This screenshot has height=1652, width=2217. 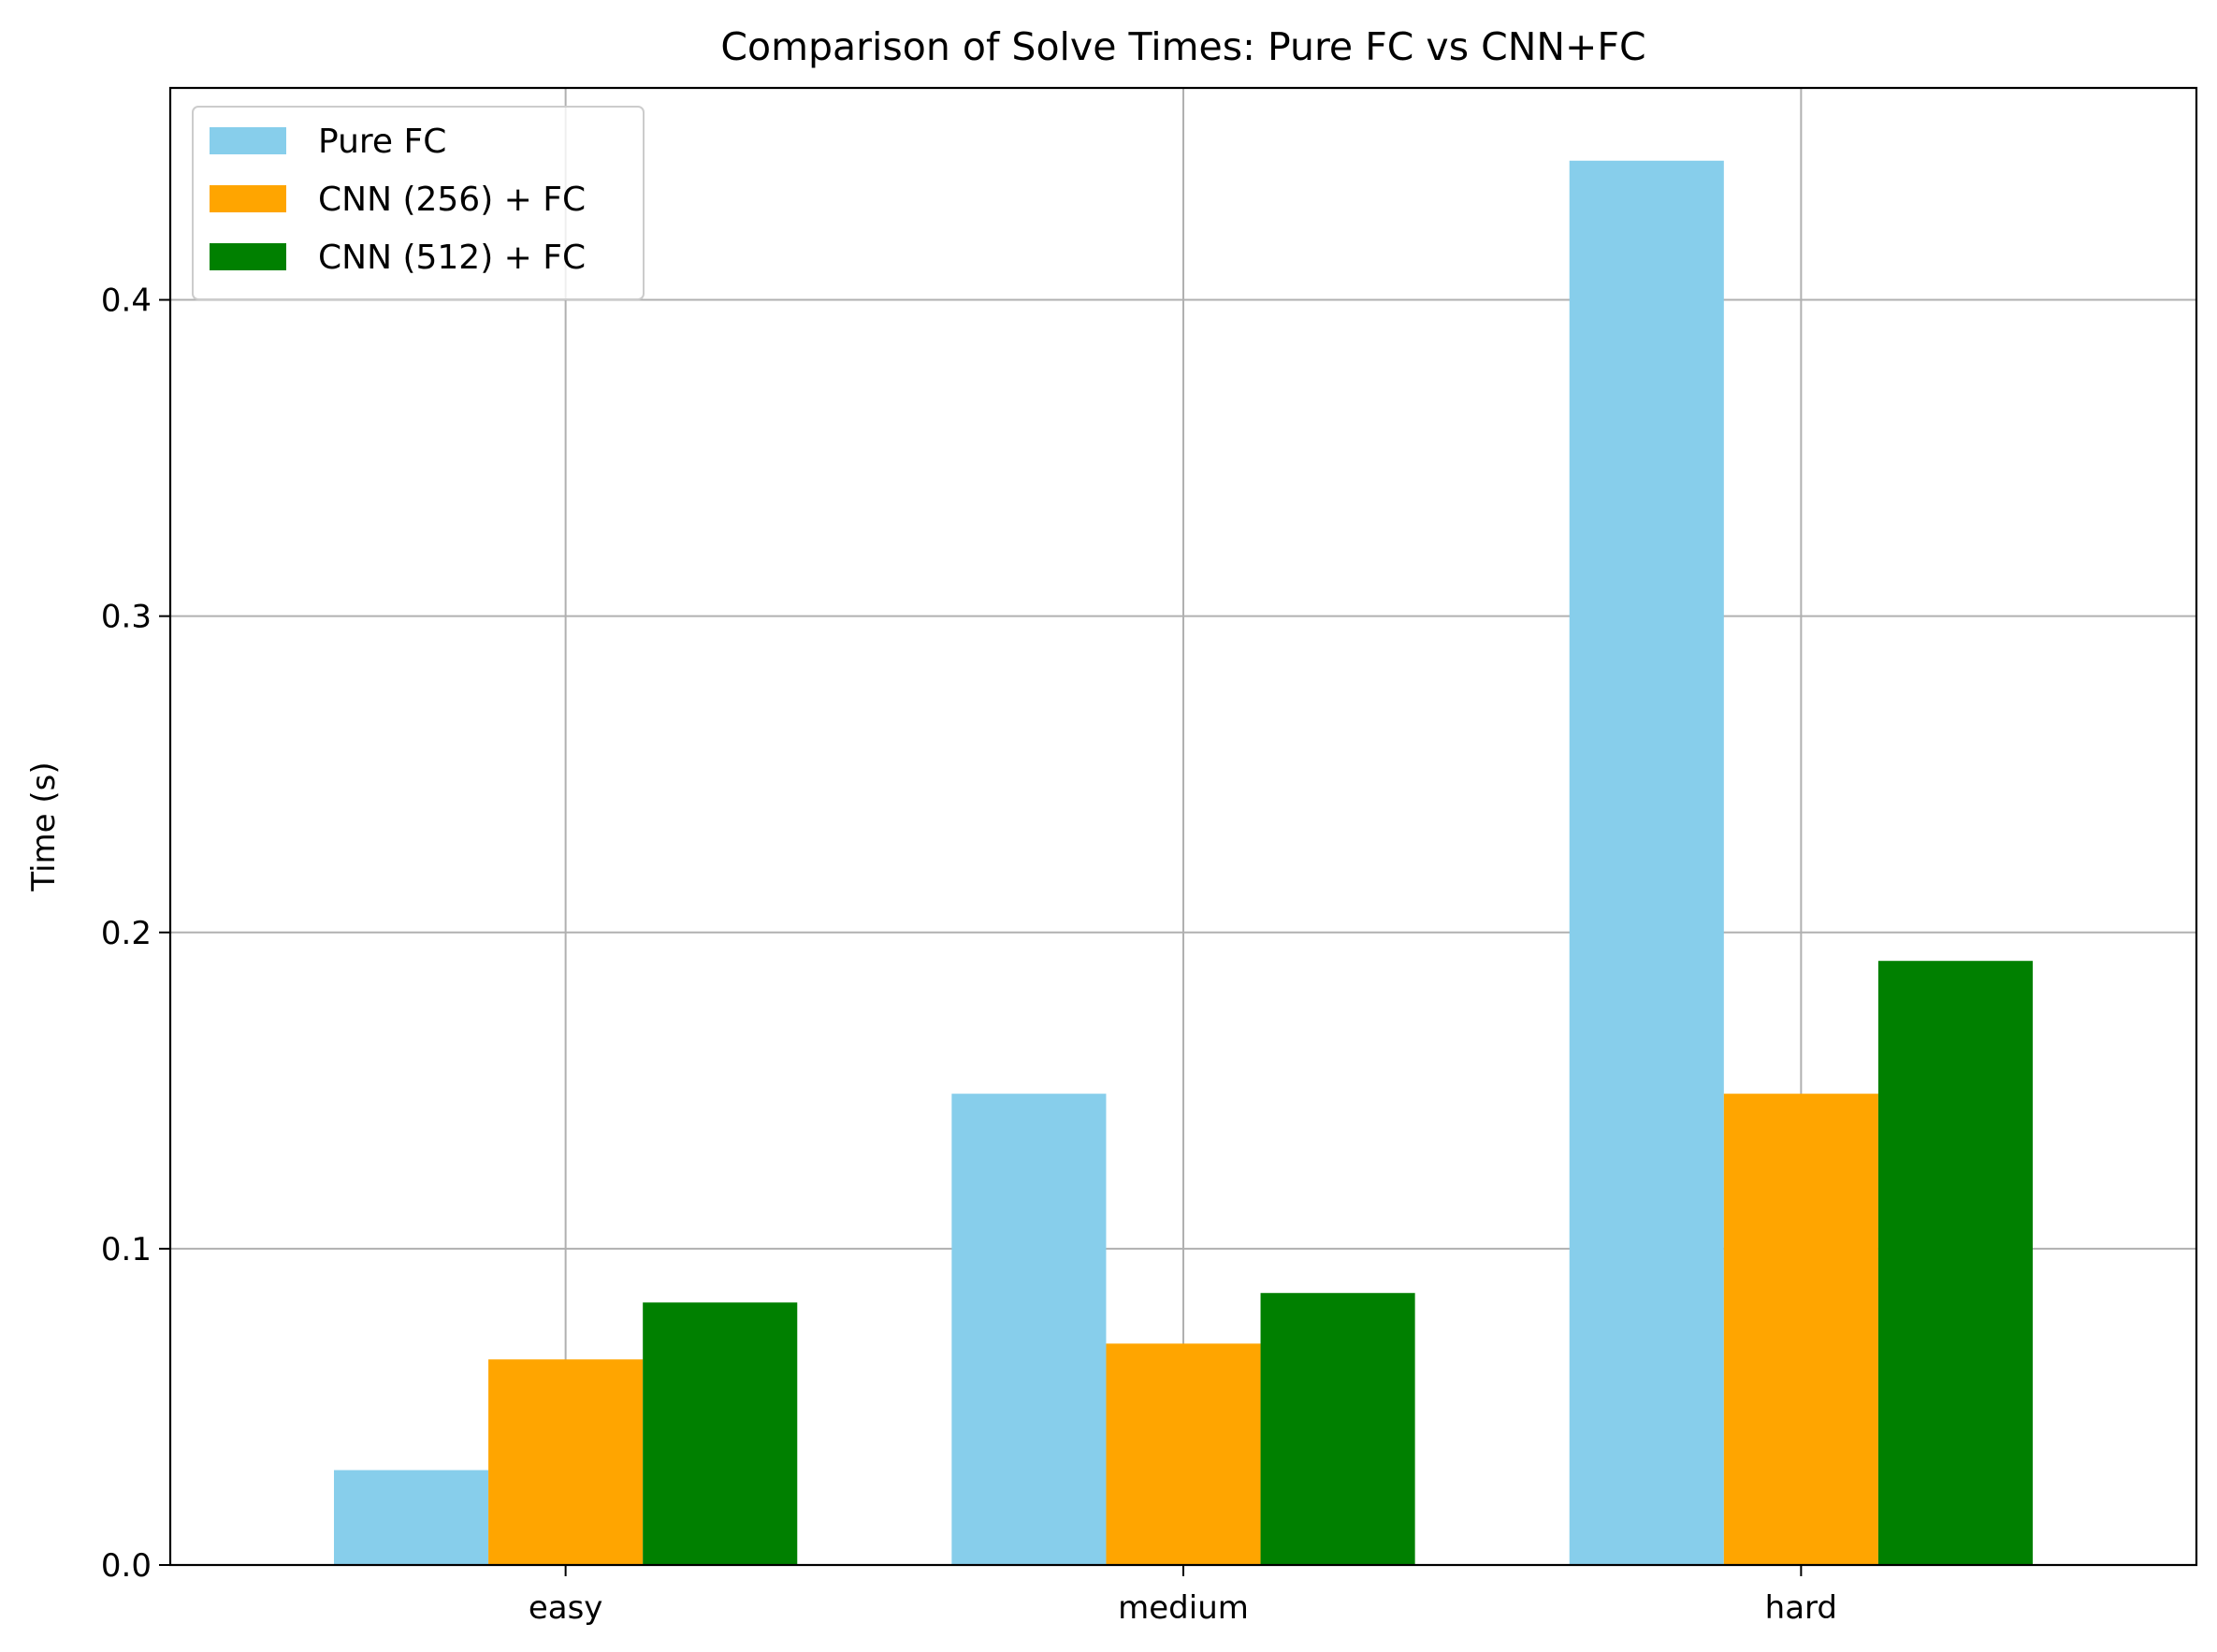 I want to click on x-tick-label: easy, so click(x=566, y=1608).